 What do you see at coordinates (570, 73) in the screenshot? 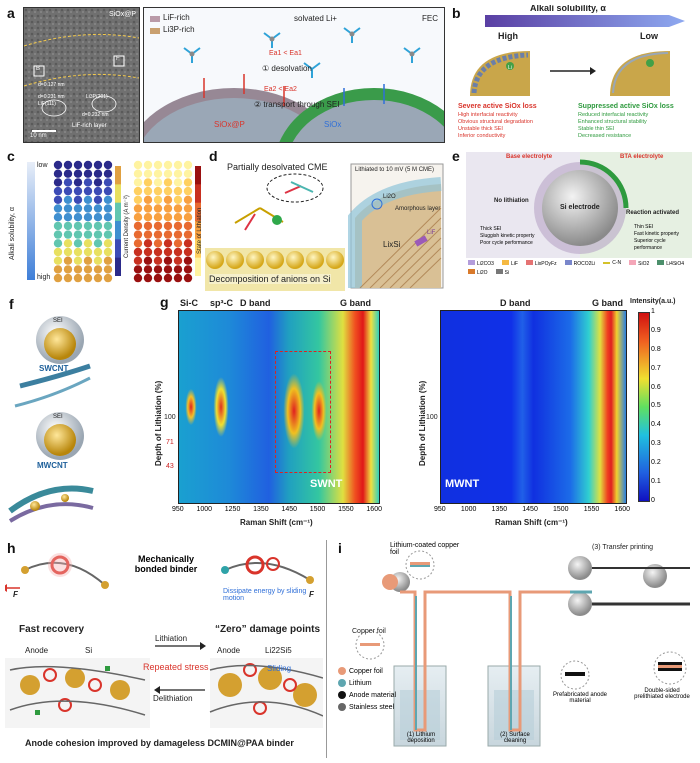
I see `alkali-schematic: Li` at bounding box center [570, 73].